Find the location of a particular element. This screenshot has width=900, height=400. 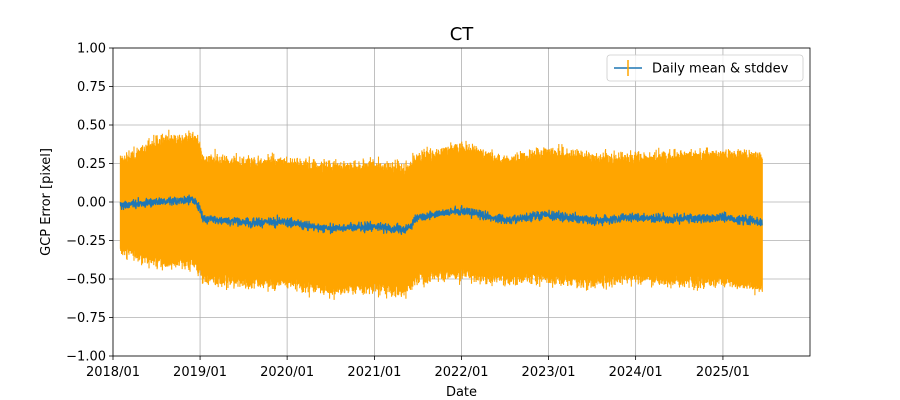

y-tick-label: 0.50 is located at coordinates (91, 126).